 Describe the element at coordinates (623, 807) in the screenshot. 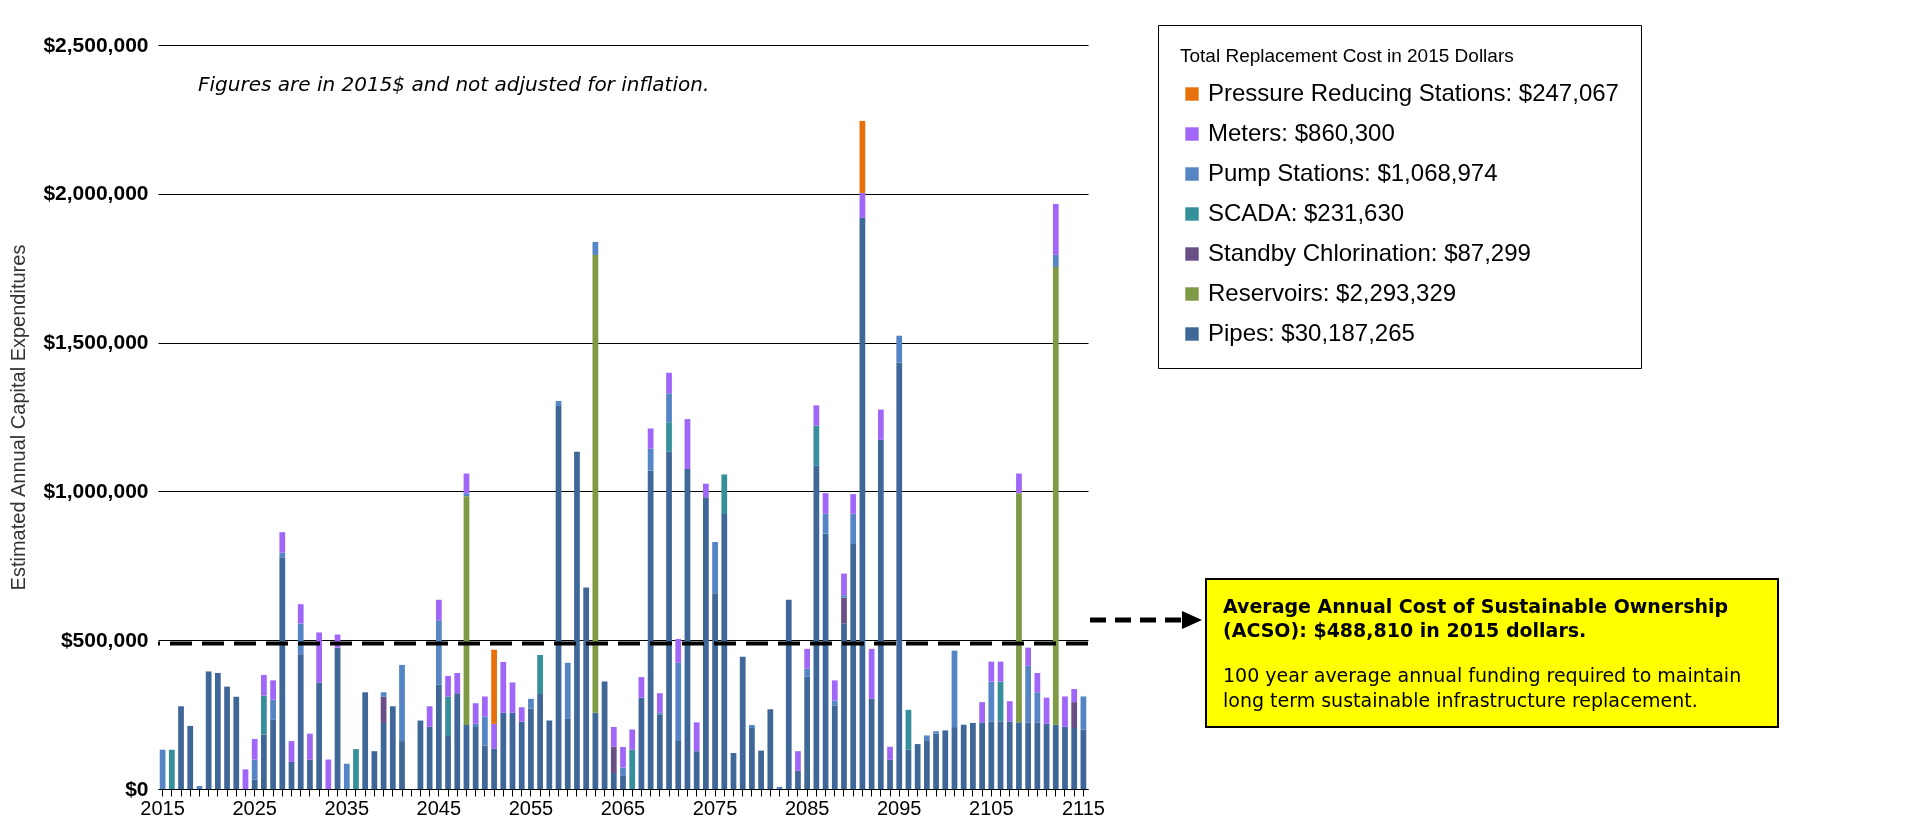

I see `x-tick-label: 2065` at that location.